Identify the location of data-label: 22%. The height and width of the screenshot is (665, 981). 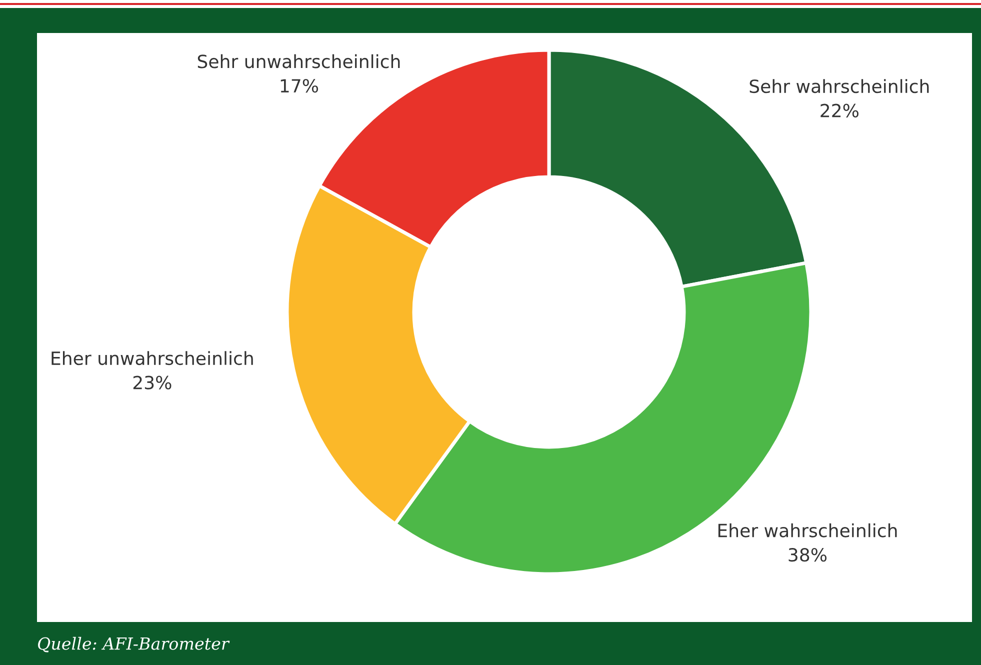
(839, 111).